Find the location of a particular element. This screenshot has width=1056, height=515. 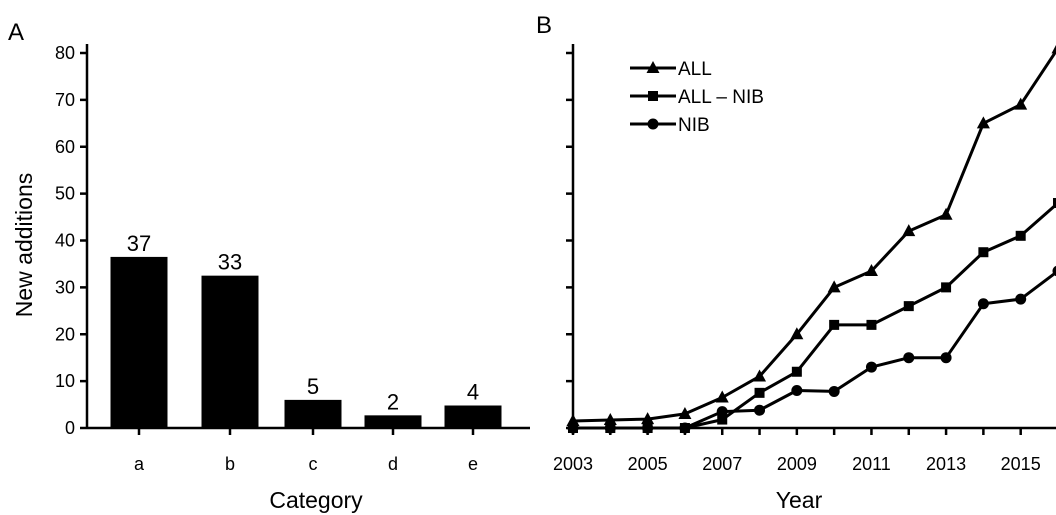

panel-a-y-tick-label: 30 is located at coordinates (65, 287).